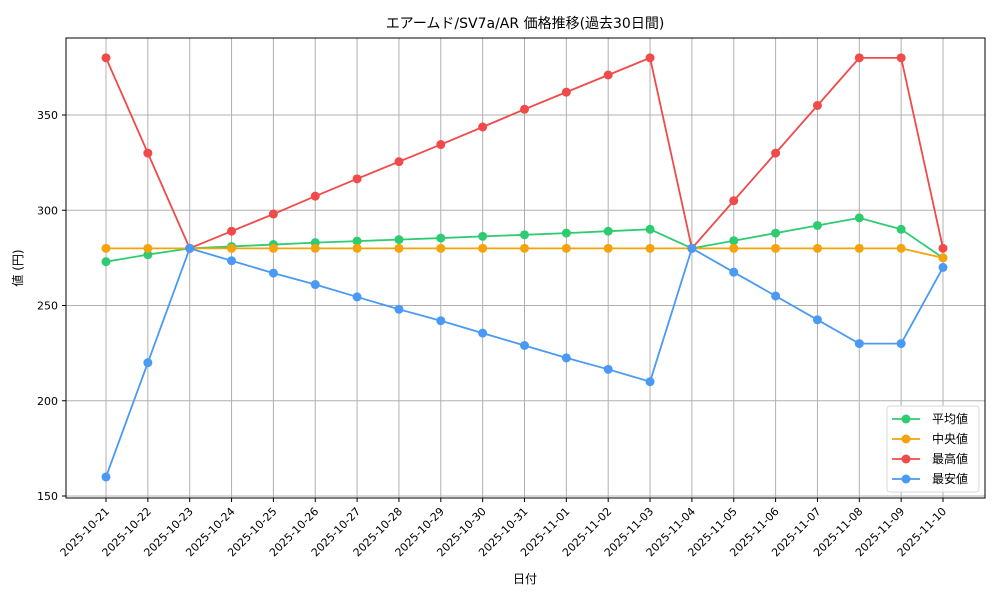 This screenshot has width=1000, height=604. Describe the element at coordinates (47, 115) in the screenshot. I see `y-tick-label: 350` at that location.